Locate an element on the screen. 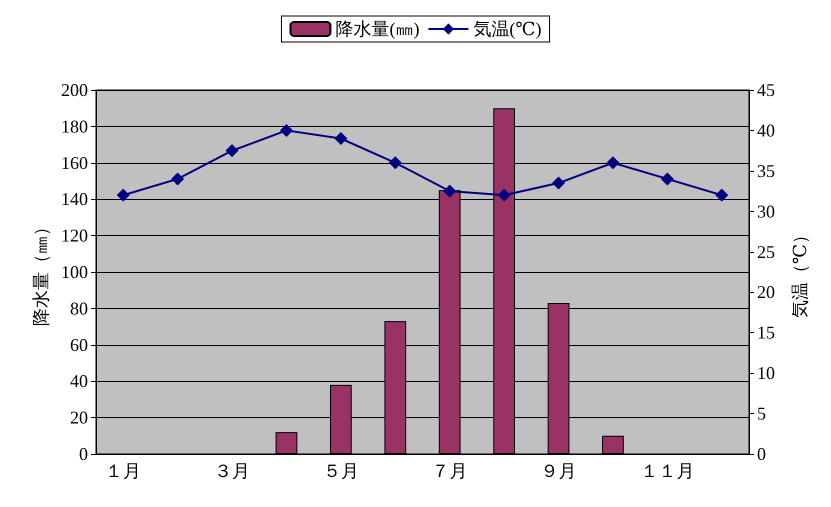 The height and width of the screenshot is (507, 831). y2-axis-title: 気温（℃） is located at coordinates (800, 272).